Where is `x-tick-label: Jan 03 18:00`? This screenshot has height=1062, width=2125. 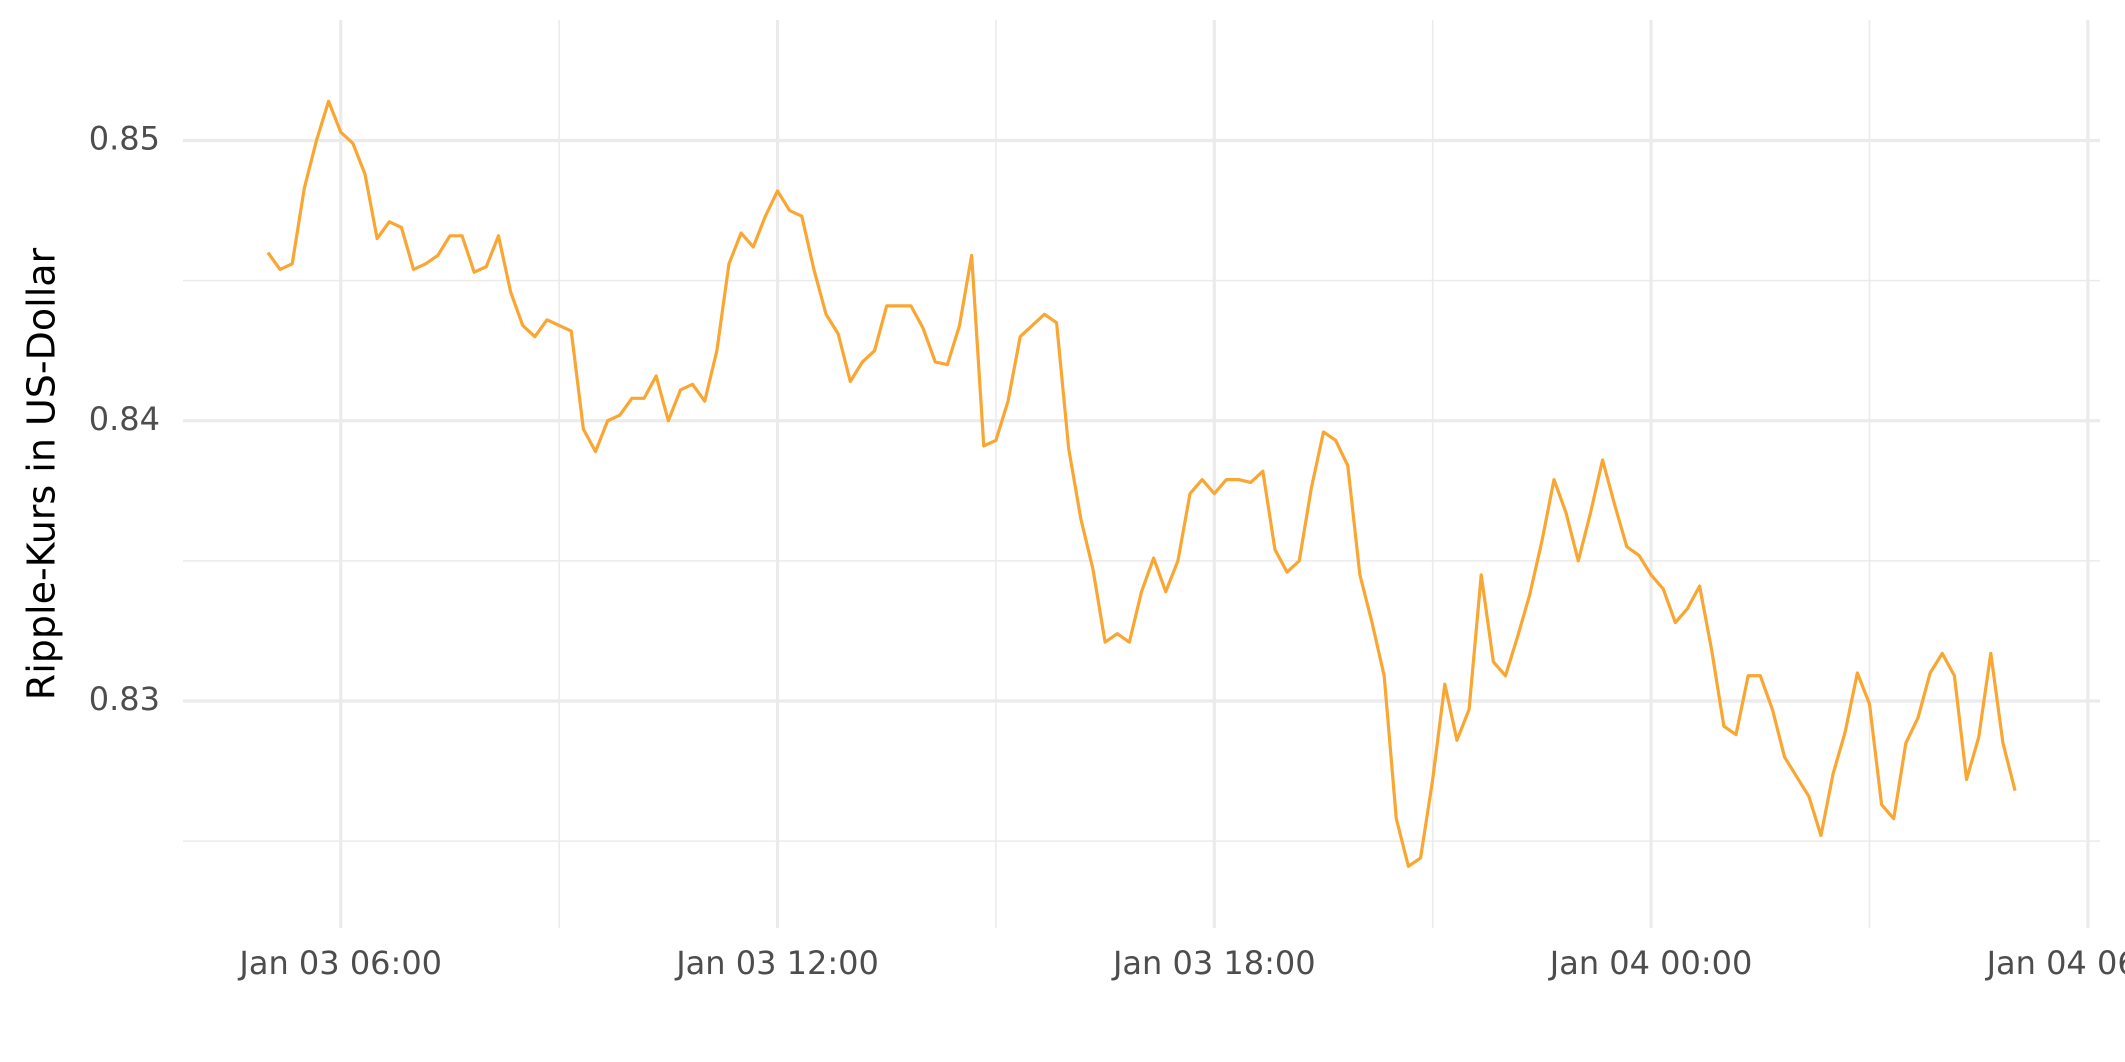 x-tick-label: Jan 03 18:00 is located at coordinates (1213, 963).